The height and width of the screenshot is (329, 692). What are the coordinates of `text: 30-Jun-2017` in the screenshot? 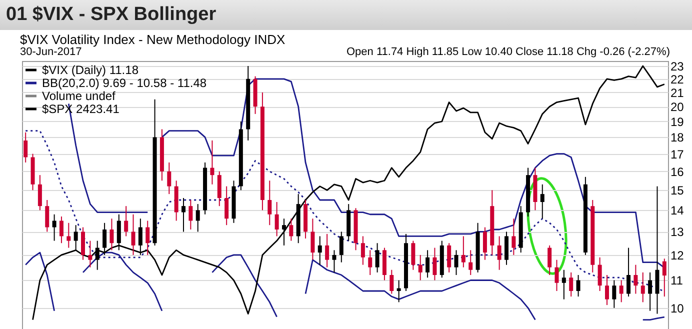 It's located at (51, 52).